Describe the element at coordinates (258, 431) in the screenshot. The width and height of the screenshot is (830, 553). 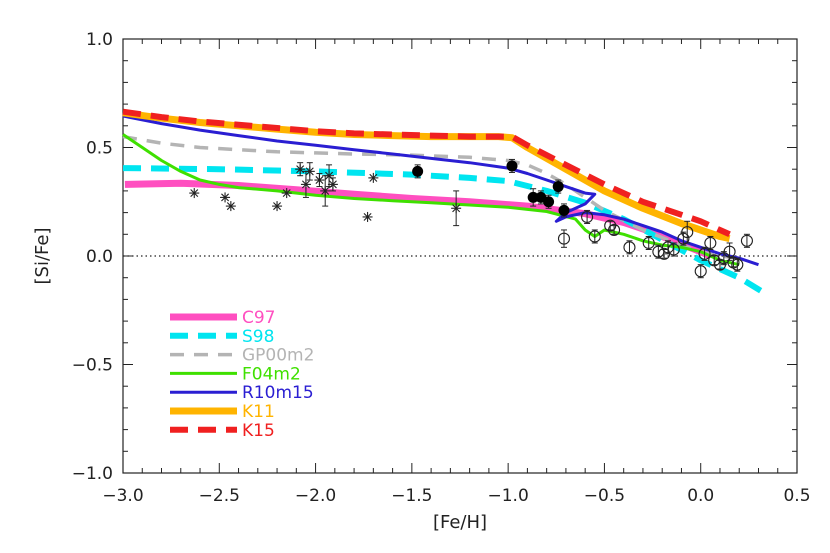
I see `legend-label-k15: K15` at that location.